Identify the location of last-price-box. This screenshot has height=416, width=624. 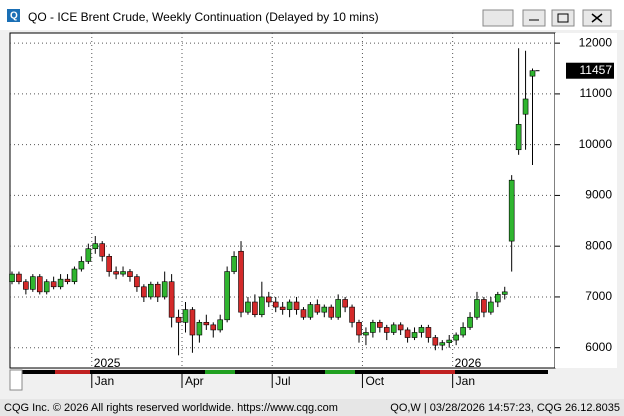
(590, 70).